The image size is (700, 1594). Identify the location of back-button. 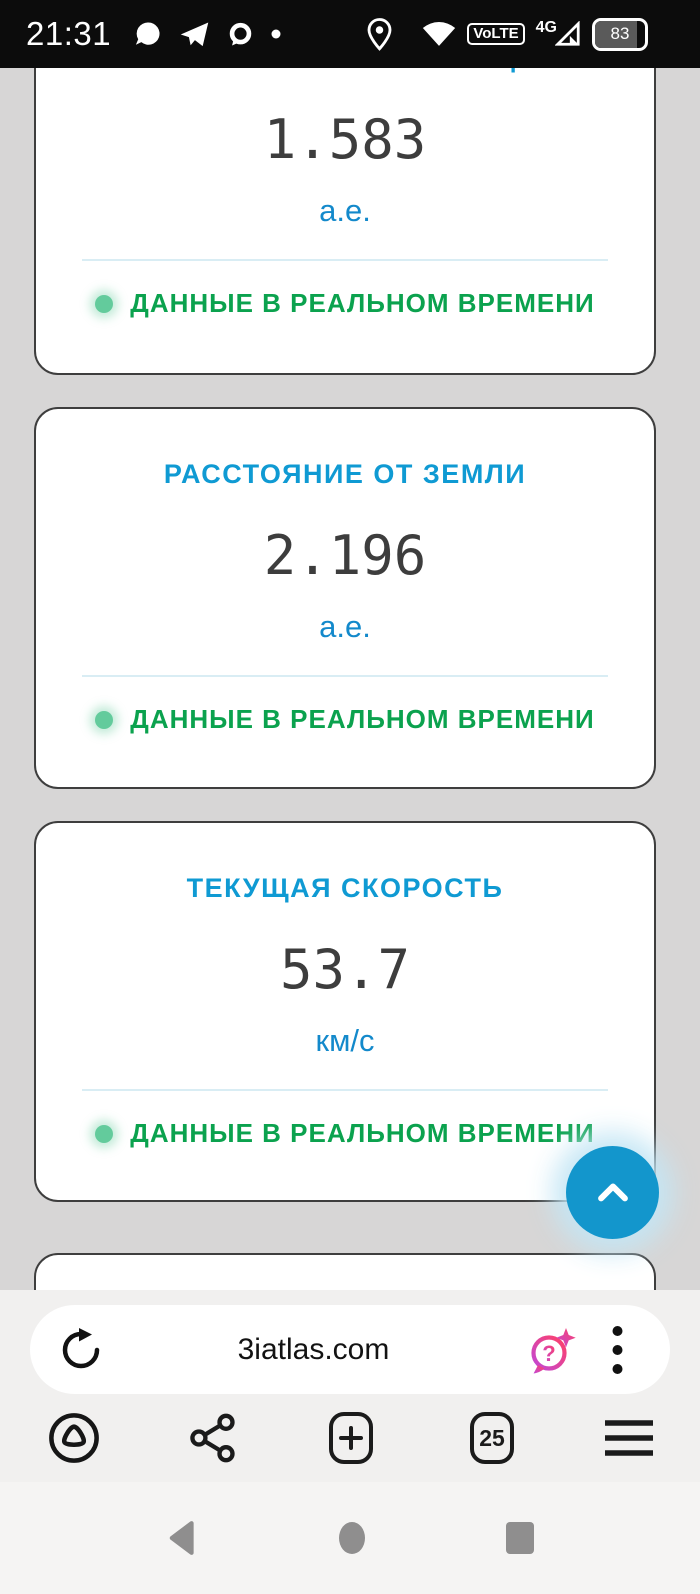
(182, 1538).